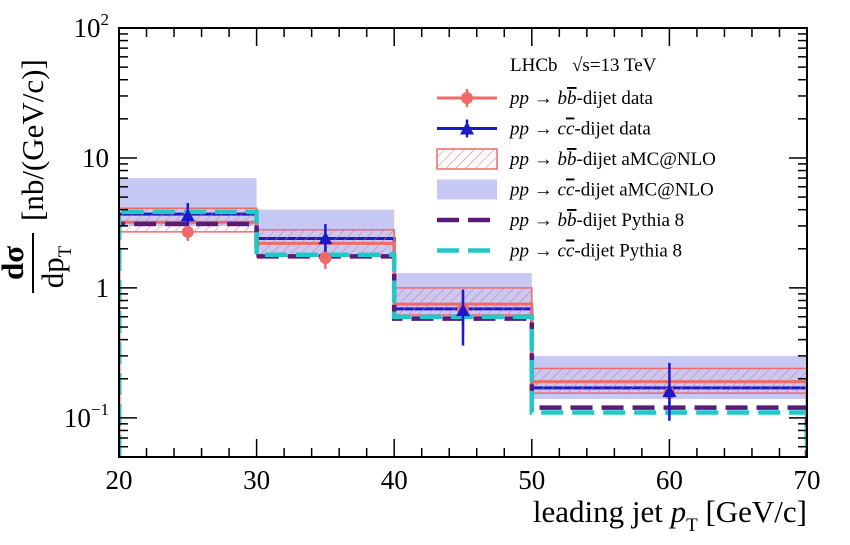  What do you see at coordinates (579, 129) in the screenshot?
I see `legend-label: pp → cc-dijet data` at bounding box center [579, 129].